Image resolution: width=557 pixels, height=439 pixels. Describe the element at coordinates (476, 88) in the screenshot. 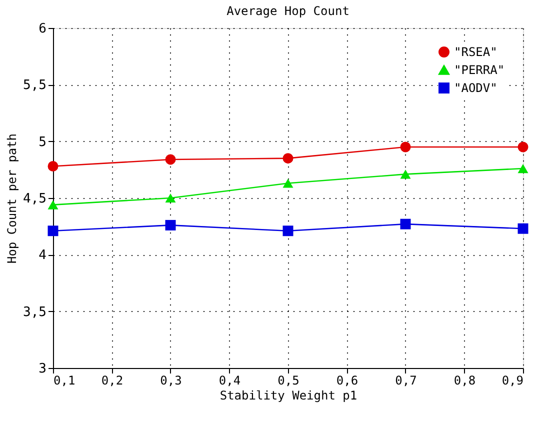

I see `legend-label: "AODV"` at that location.